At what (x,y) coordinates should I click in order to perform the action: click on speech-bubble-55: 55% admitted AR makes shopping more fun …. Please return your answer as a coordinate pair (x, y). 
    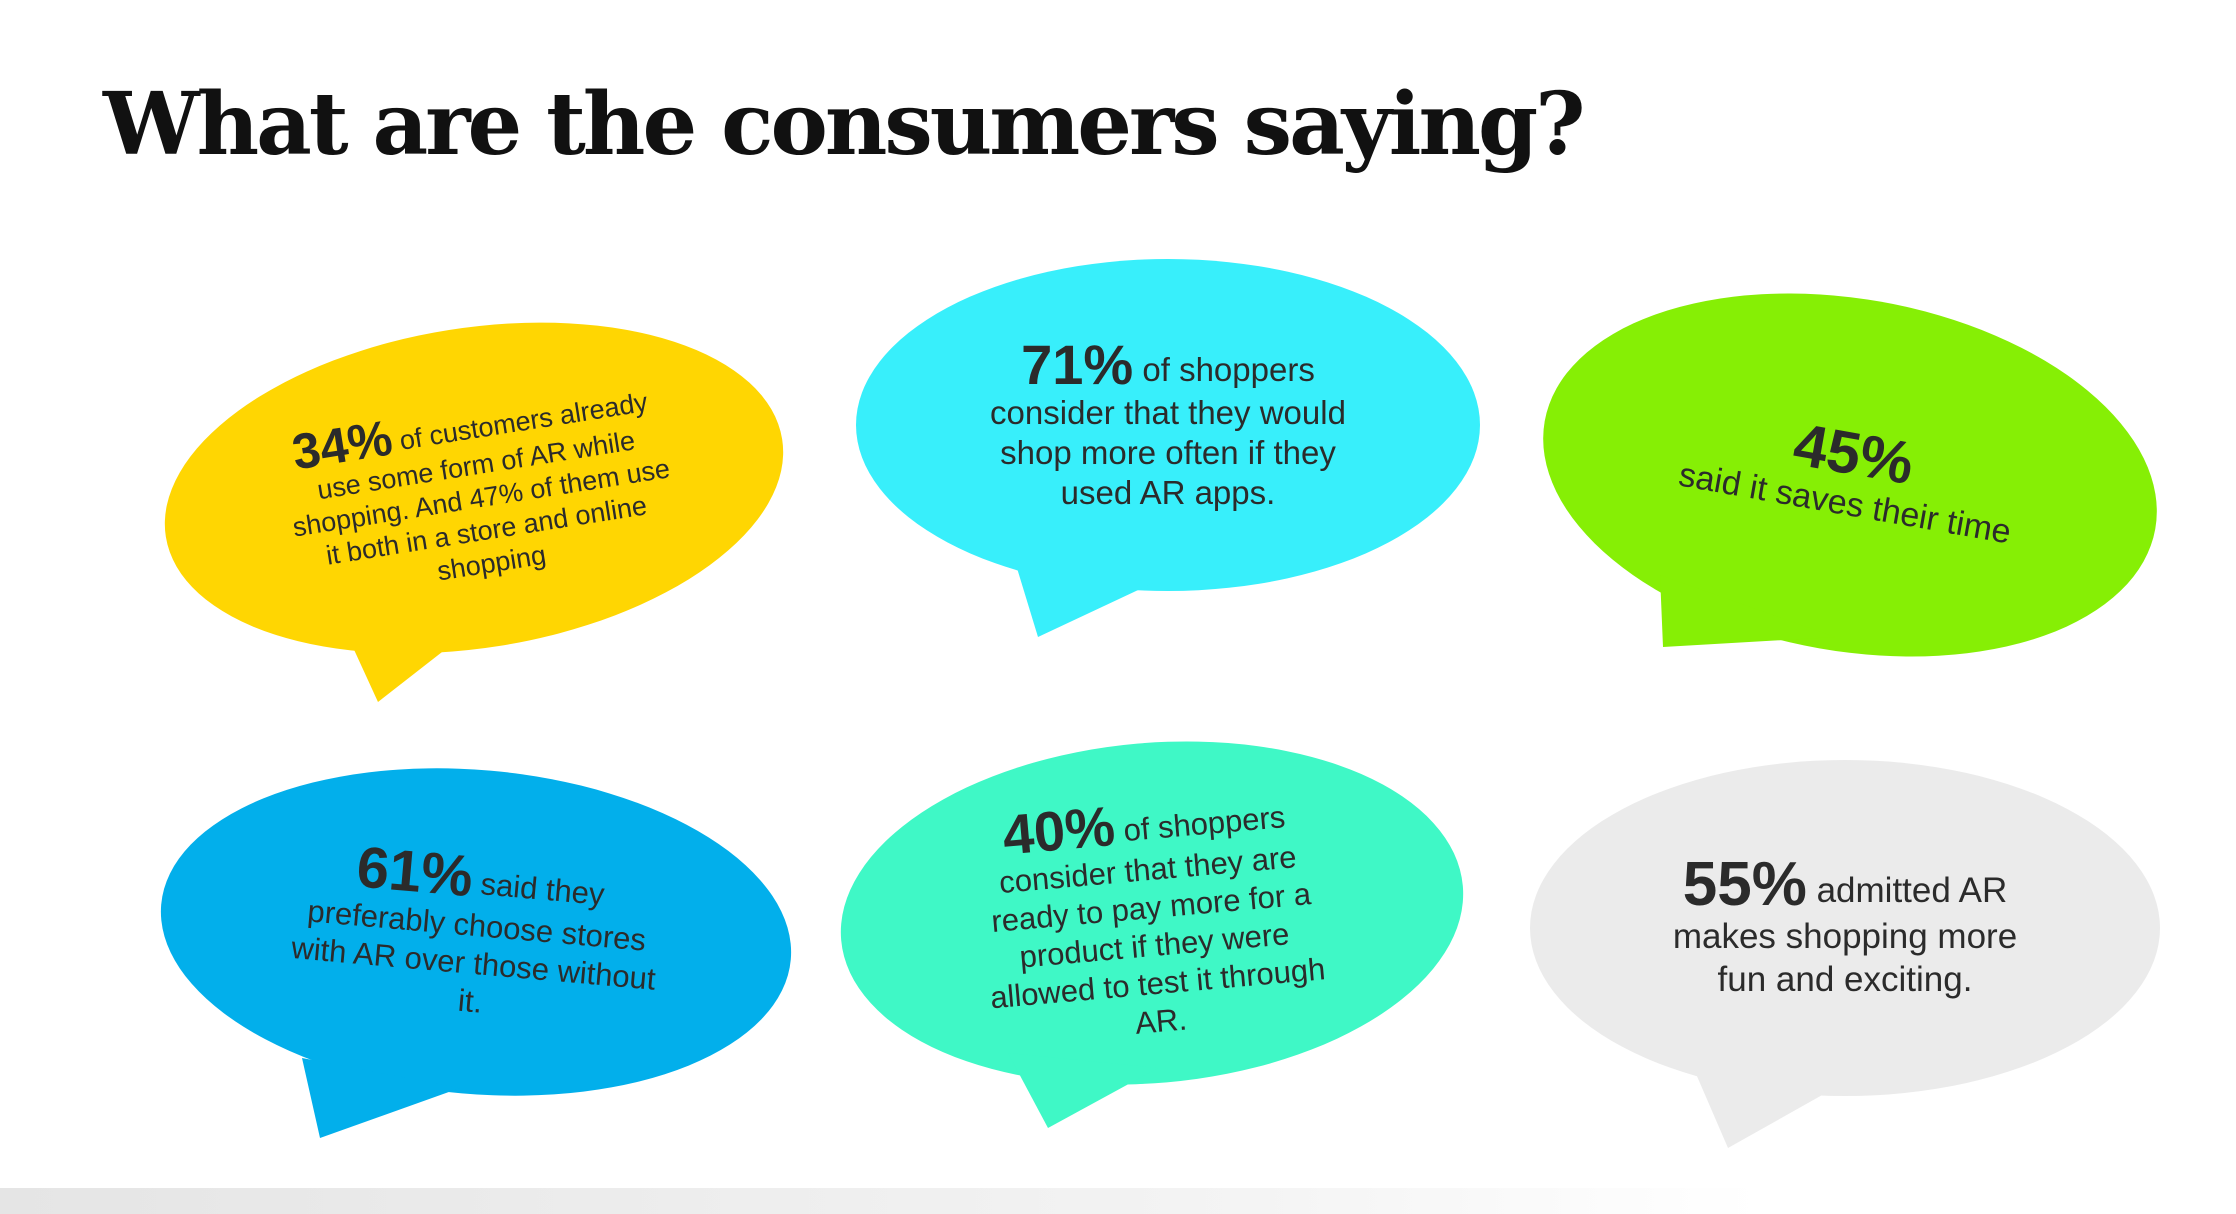
    Looking at the image, I should click on (1850, 960).